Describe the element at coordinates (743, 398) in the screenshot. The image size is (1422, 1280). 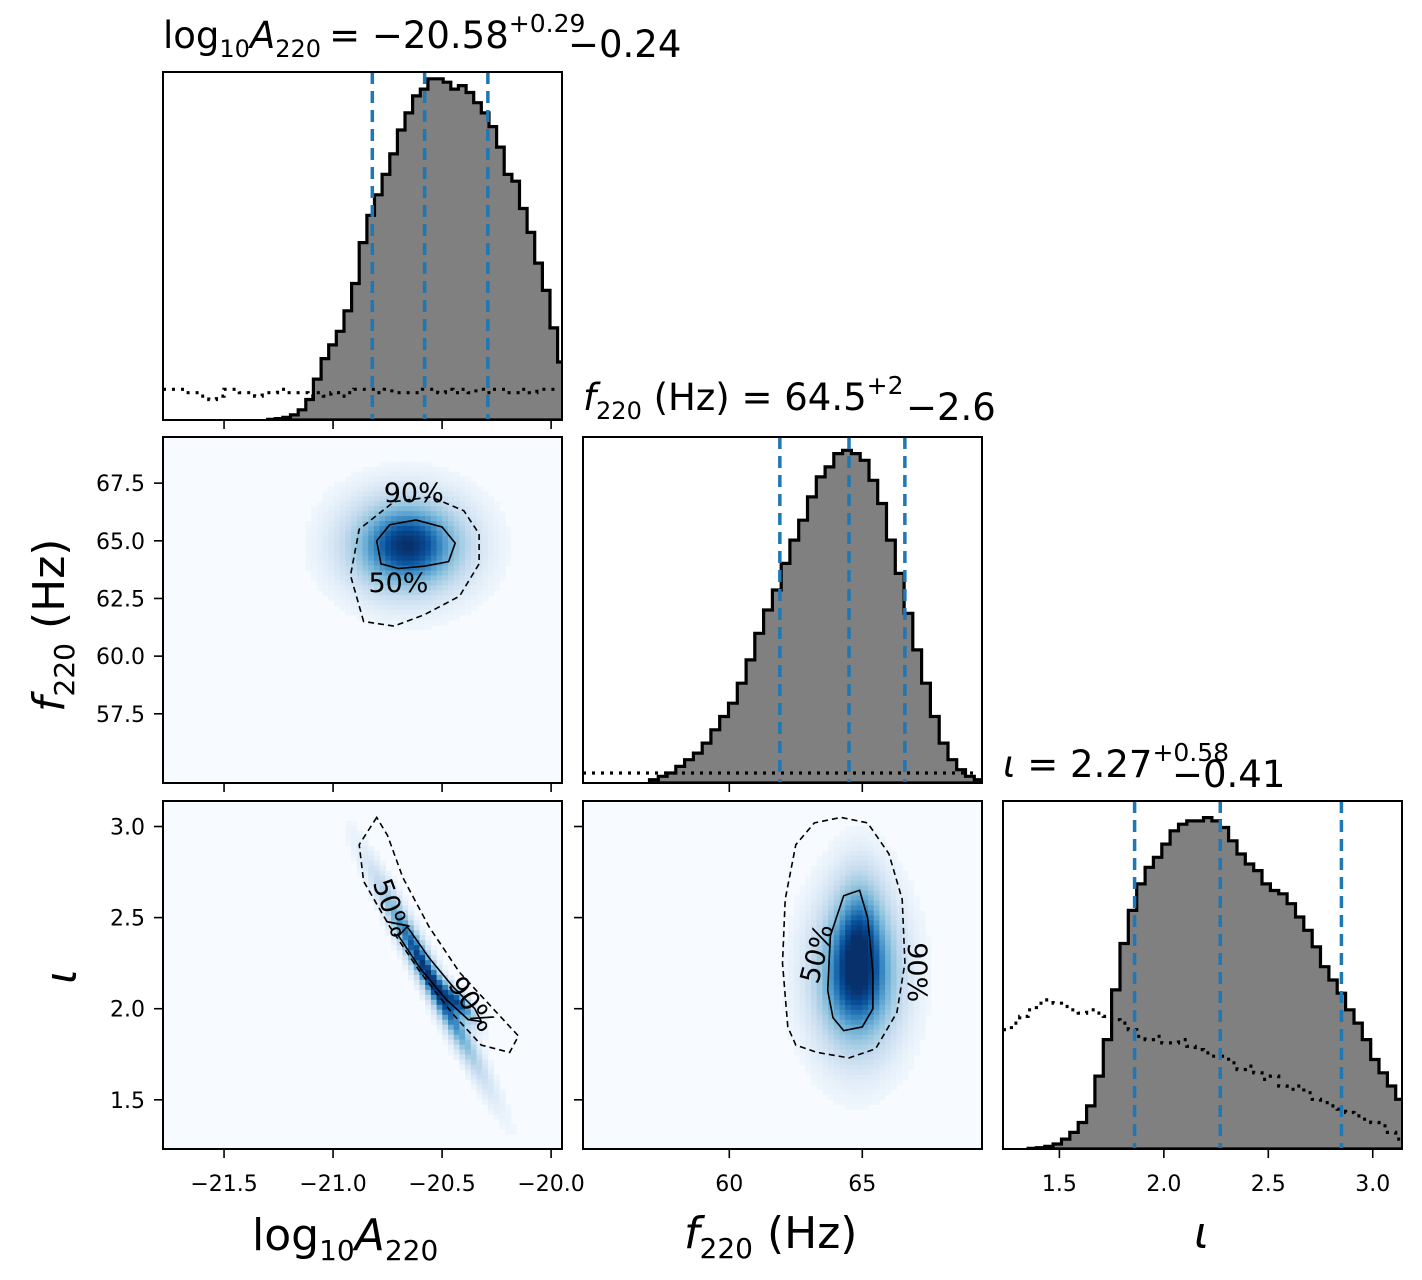
I see `title-f220: f220 (Hz) = 64.5+2` at that location.